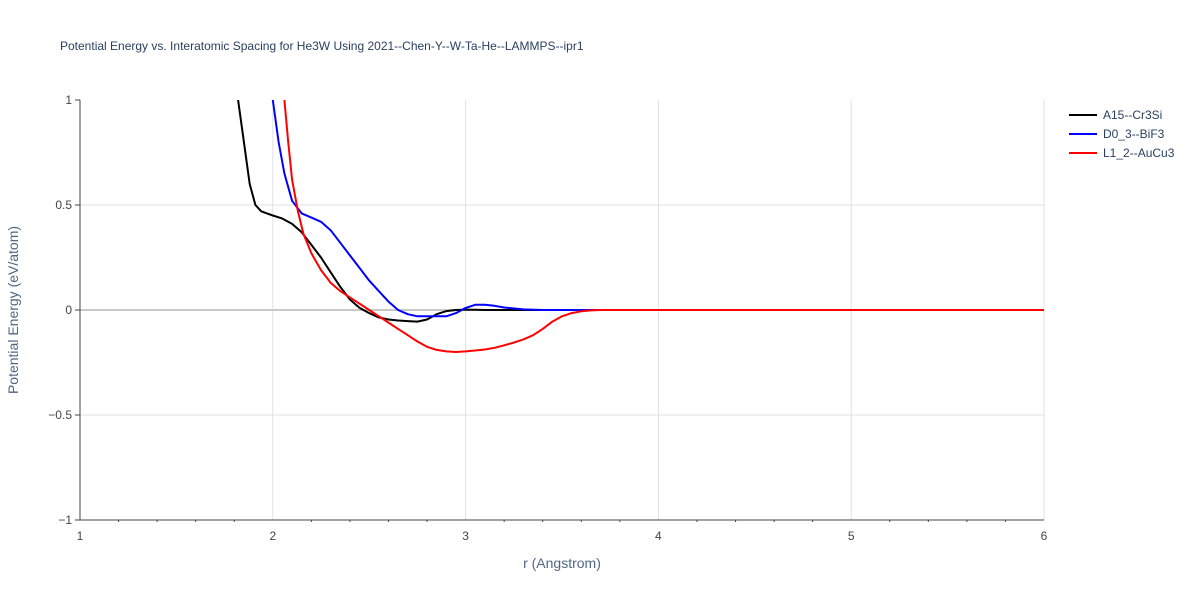 This screenshot has height=600, width=1200. I want to click on y-tick-label: −1, so click(65, 520).